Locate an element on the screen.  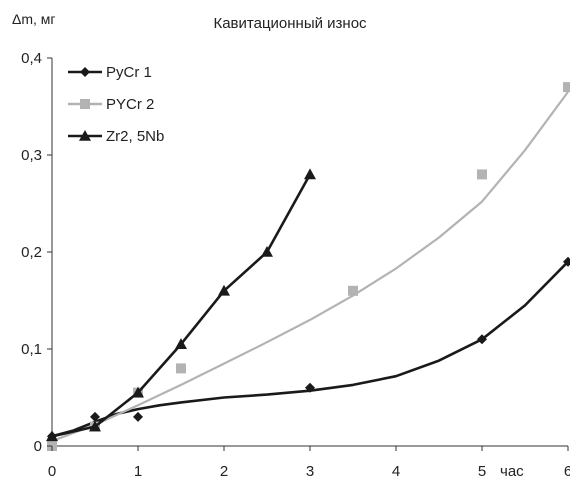
legend-entry: Zr2, 5Nb is located at coordinates (116, 136).